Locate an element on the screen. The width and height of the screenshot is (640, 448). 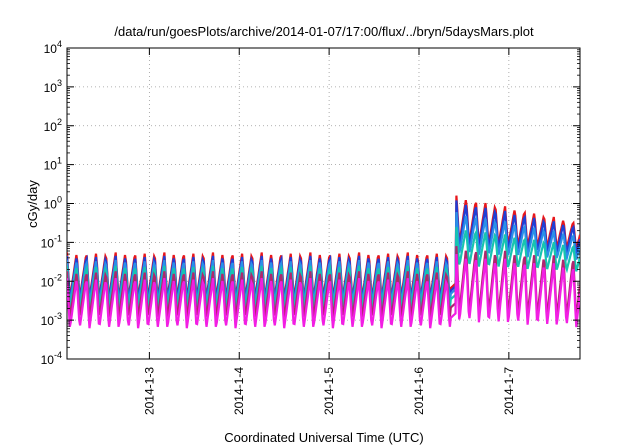
y-tick-label: 10⁻⁴ is located at coordinates (51, 358).